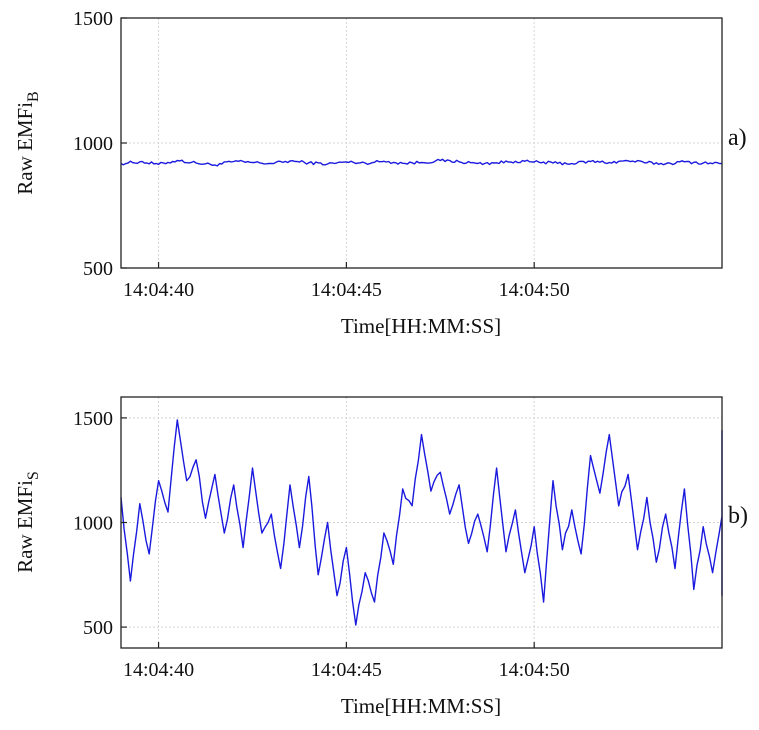  I want to click on panel-a-x-tick-label: 14:04:40, so click(158, 290).